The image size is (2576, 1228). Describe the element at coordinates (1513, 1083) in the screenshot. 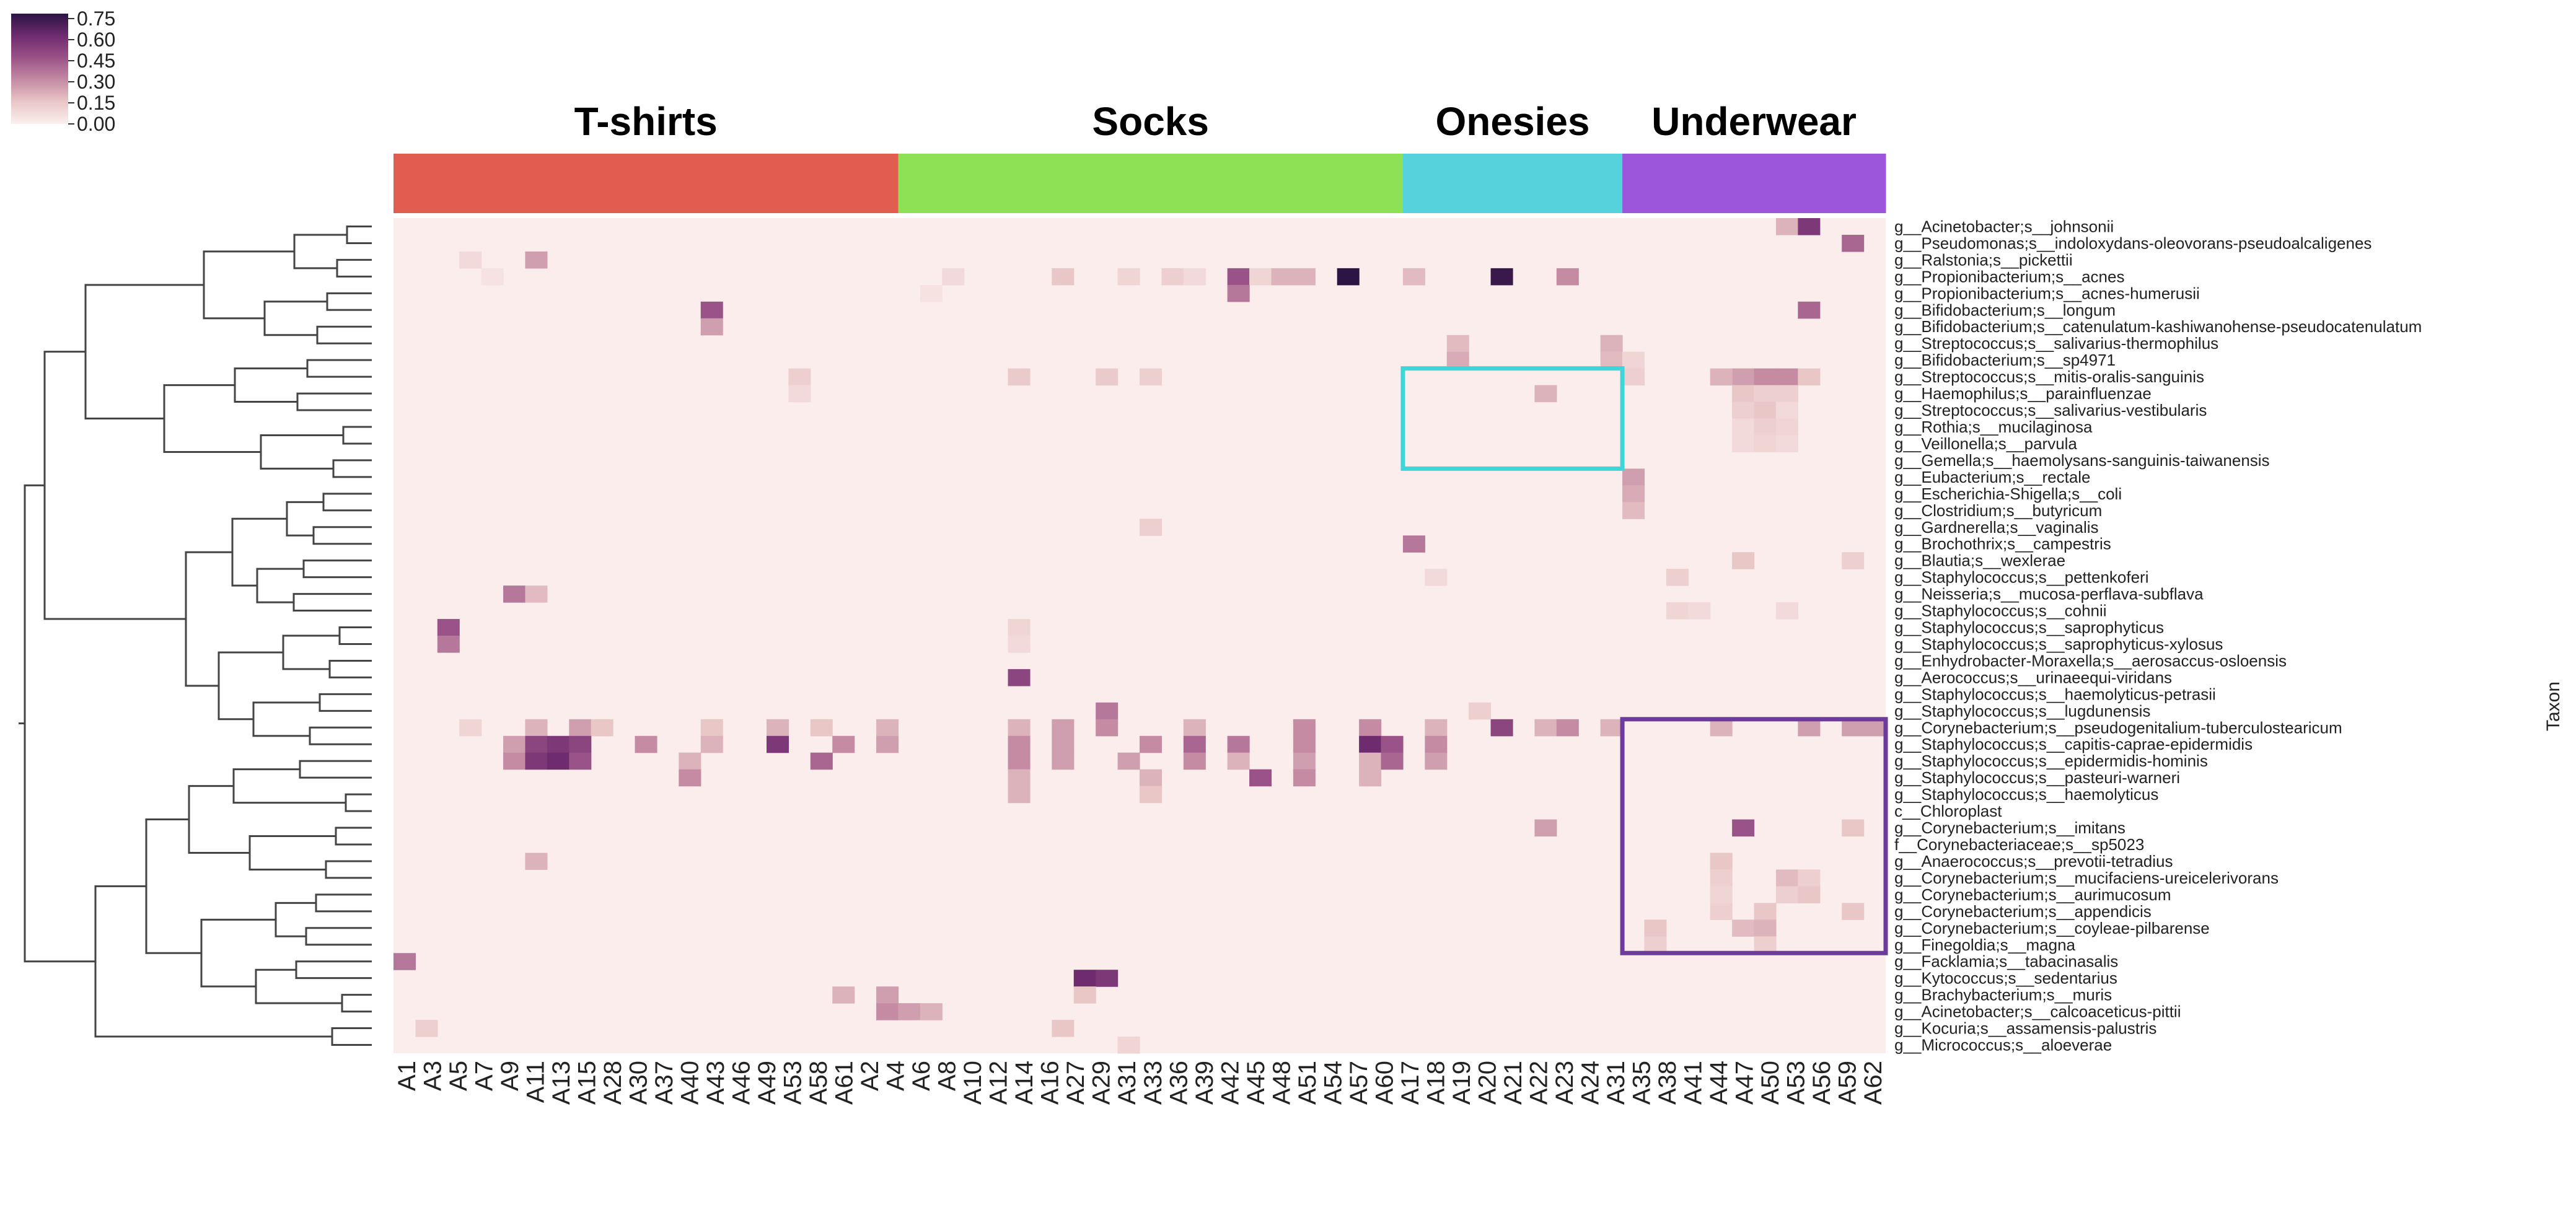

I see `sample-label: A21` at that location.